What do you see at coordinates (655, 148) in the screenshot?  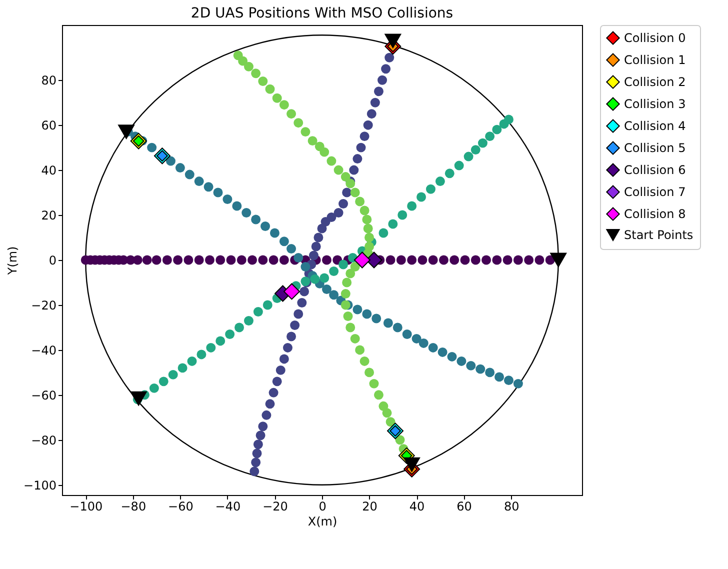 I see `legend-label: Collision 5` at bounding box center [655, 148].